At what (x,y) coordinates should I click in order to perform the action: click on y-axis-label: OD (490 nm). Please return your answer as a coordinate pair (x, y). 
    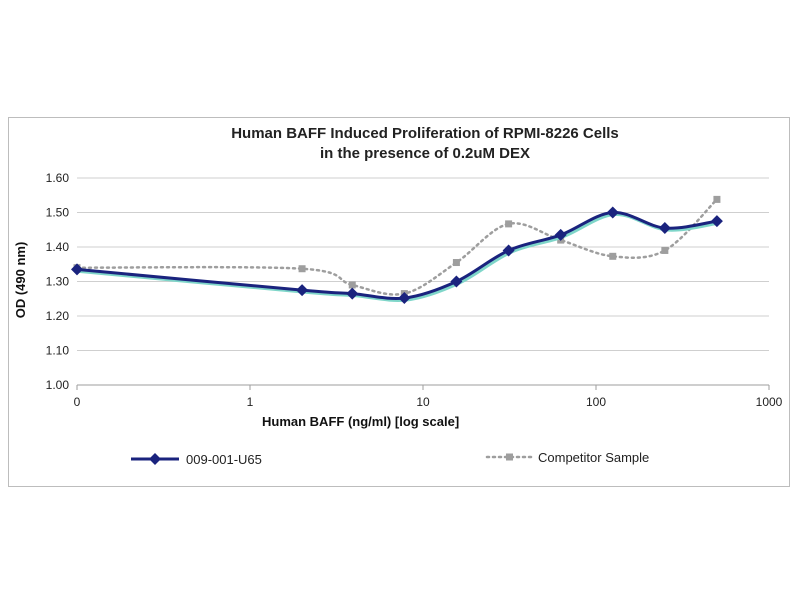
    Looking at the image, I should click on (20, 280).